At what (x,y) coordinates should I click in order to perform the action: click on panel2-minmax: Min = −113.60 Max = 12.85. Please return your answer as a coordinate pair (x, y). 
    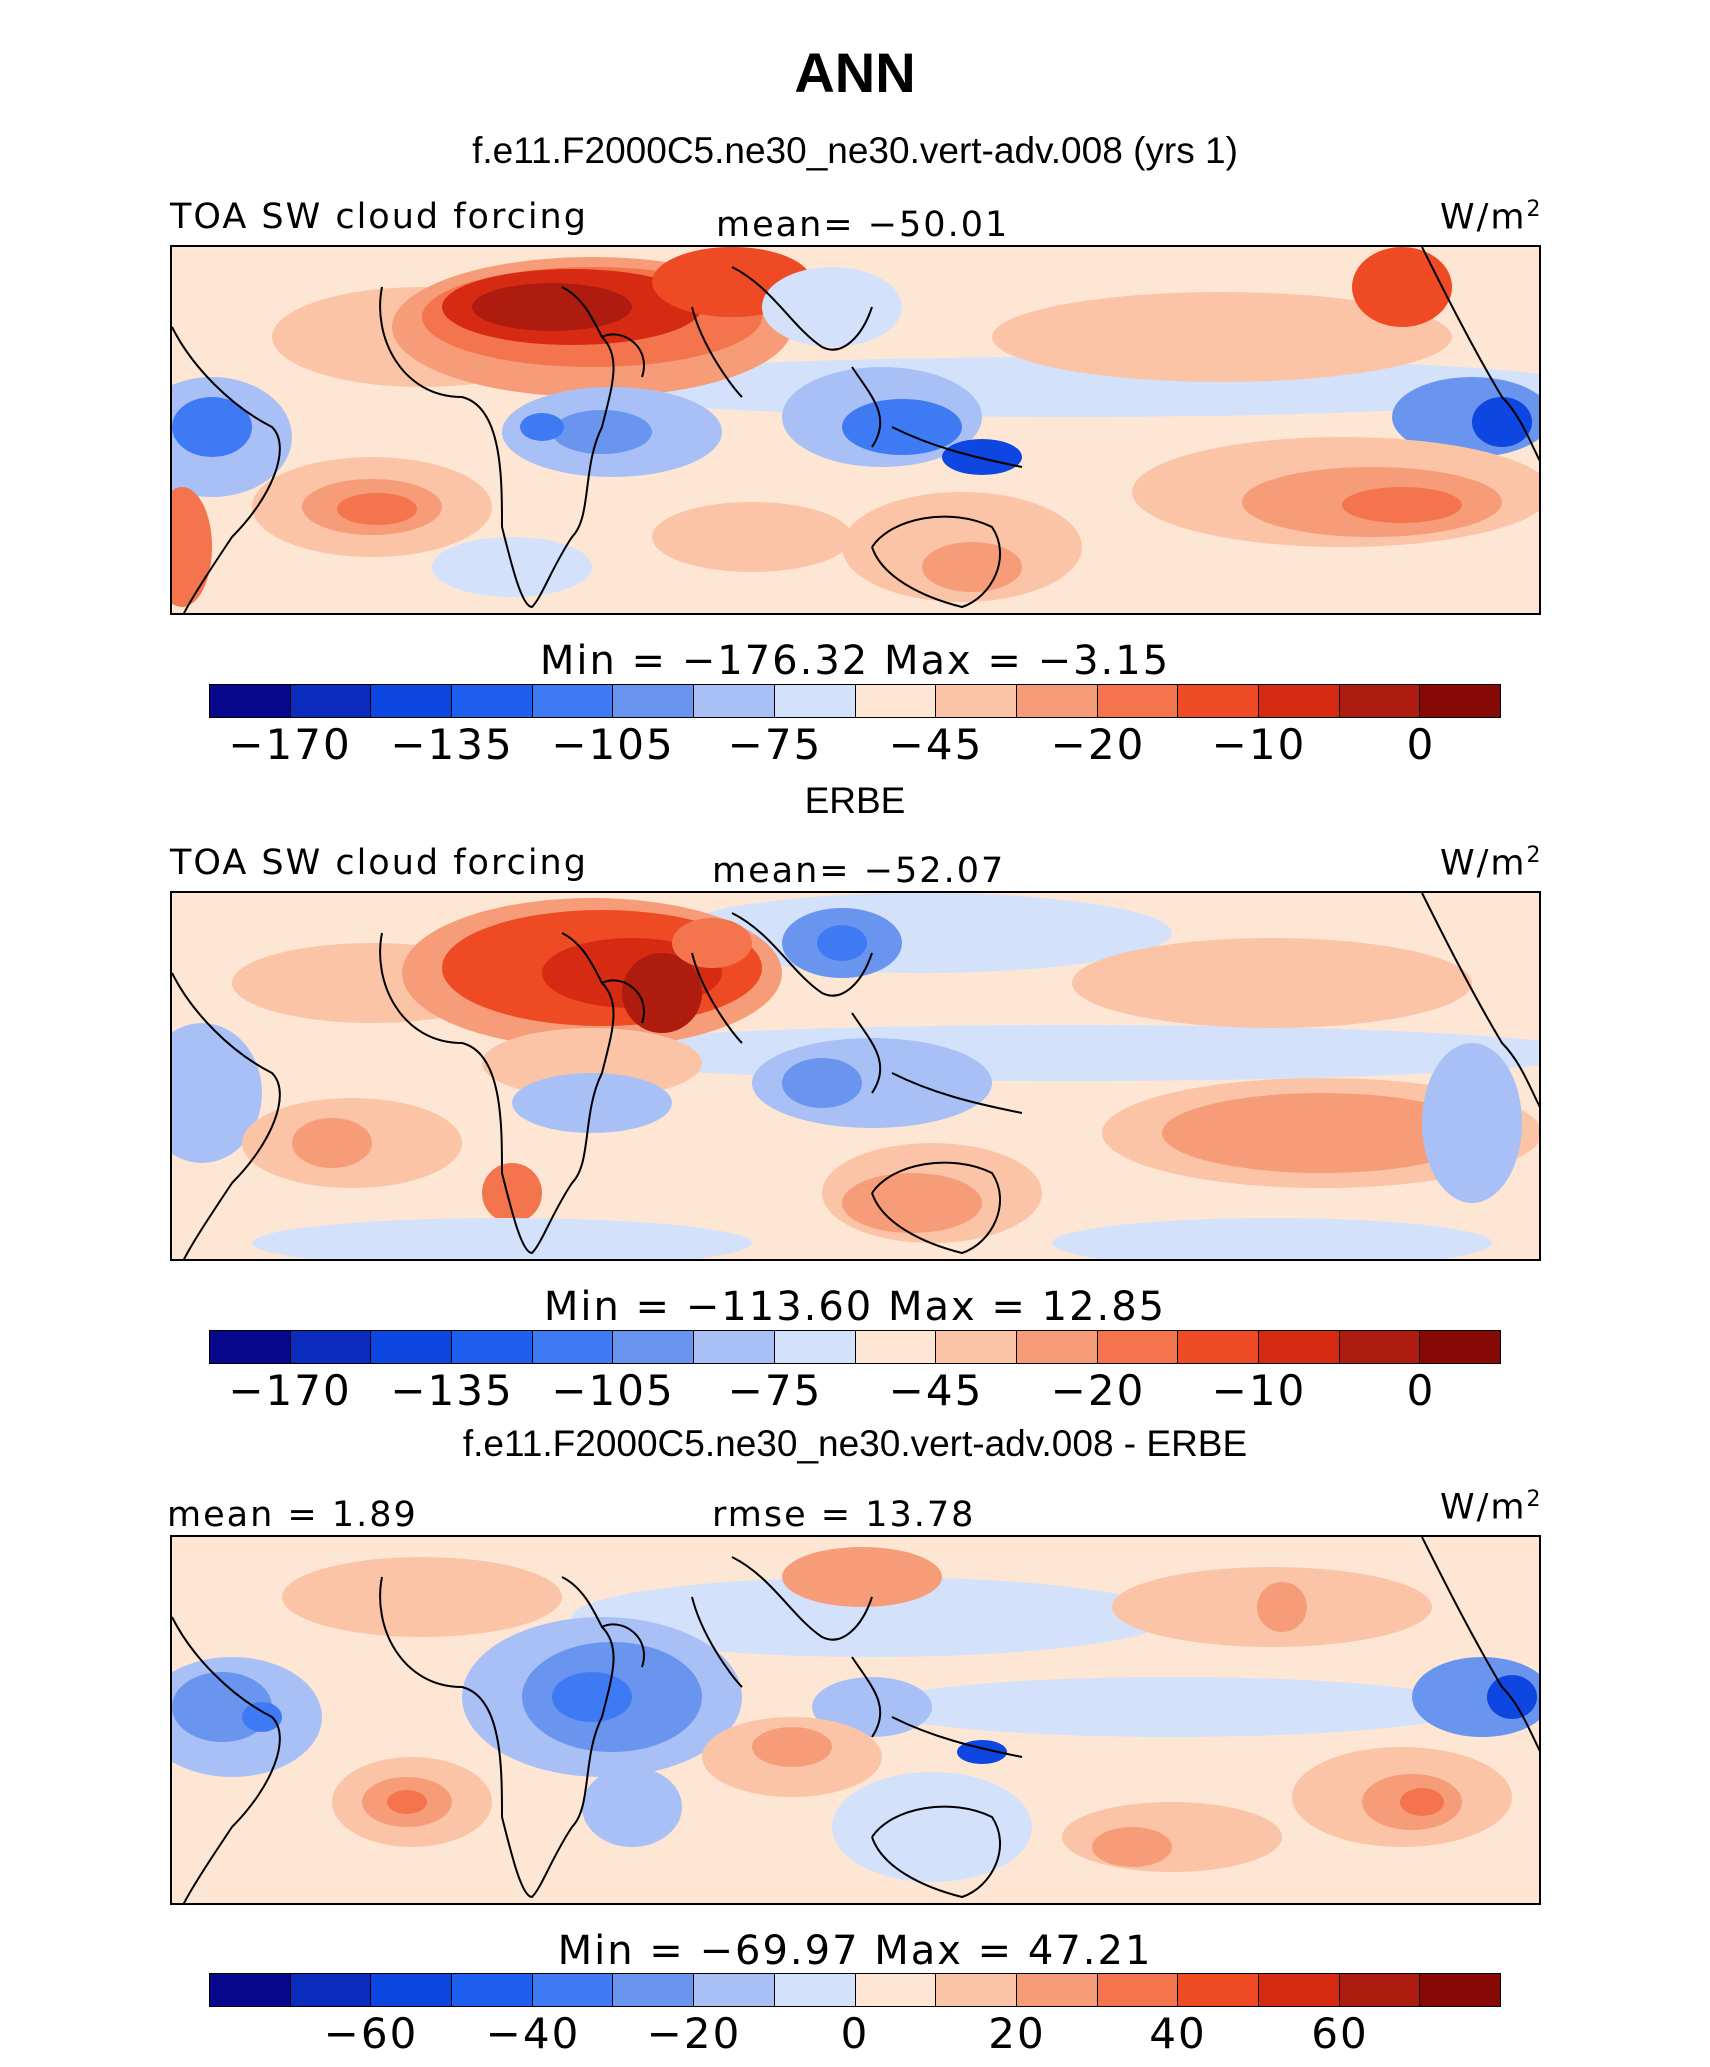
    Looking at the image, I should click on (855, 1307).